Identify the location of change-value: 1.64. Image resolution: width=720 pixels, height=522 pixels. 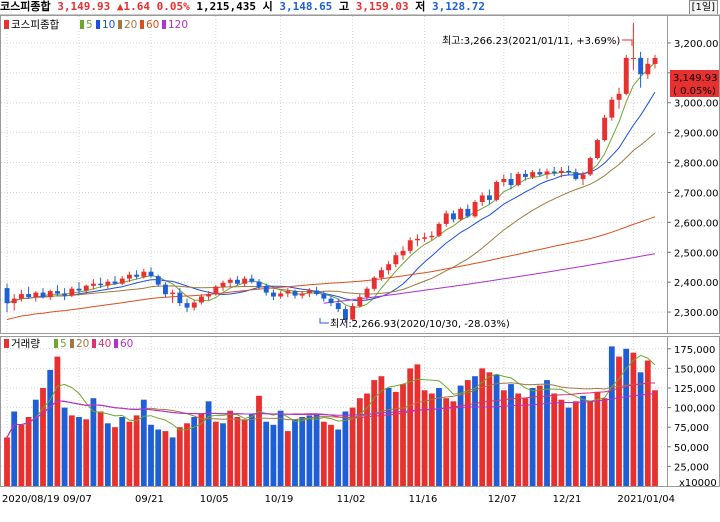
(136, 6).